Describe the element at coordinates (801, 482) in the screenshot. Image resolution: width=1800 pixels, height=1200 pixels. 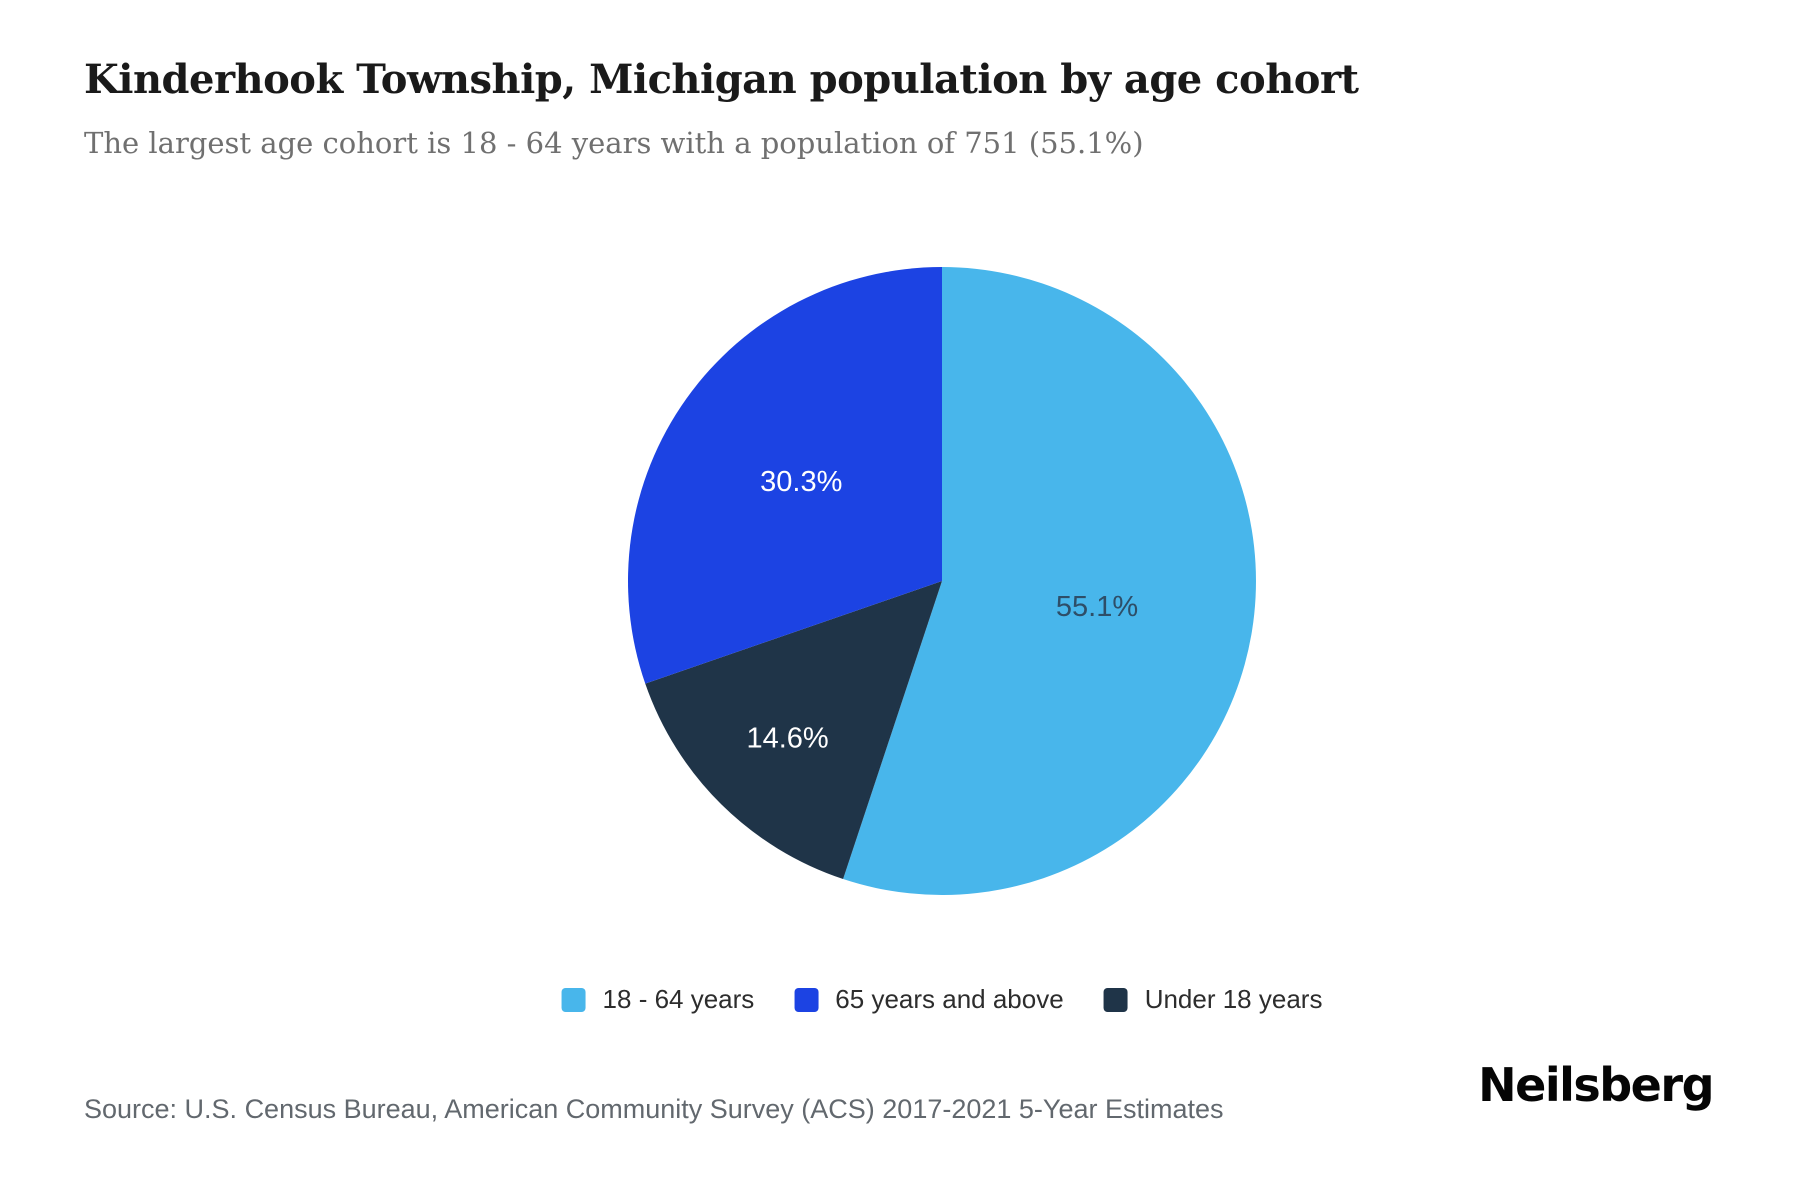
I see `pie-slice-label-65-years-and-above: 30.3%` at that location.